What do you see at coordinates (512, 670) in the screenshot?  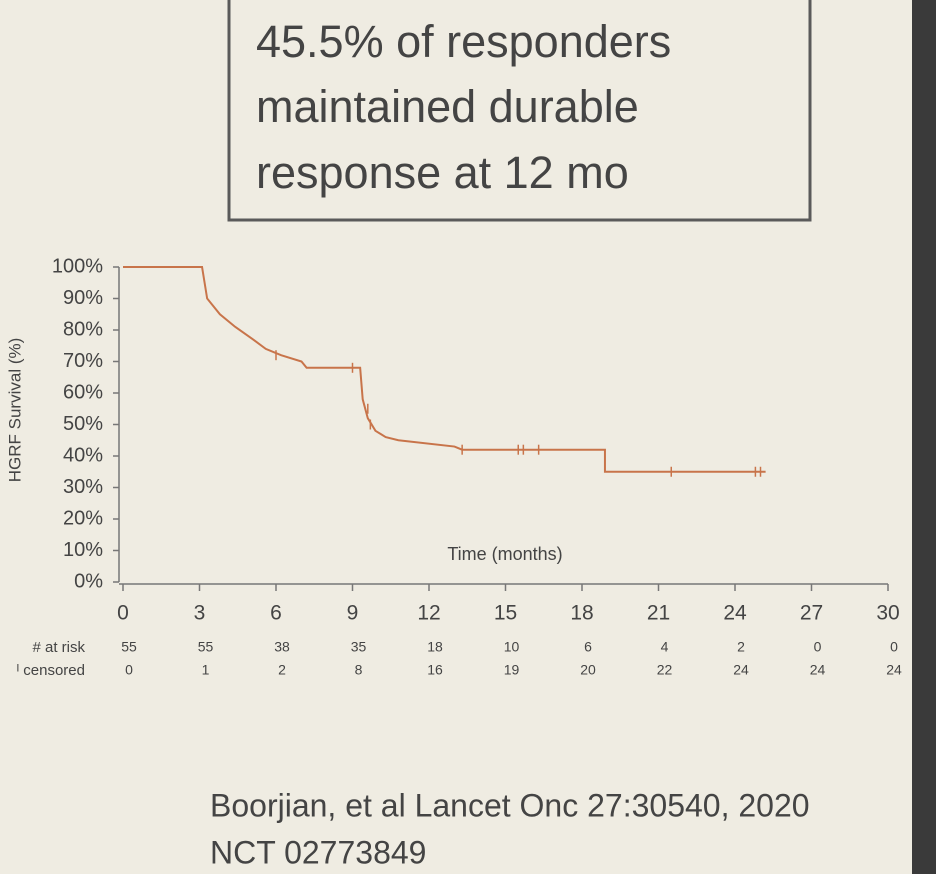 I see `risk-value: 19` at bounding box center [512, 670].